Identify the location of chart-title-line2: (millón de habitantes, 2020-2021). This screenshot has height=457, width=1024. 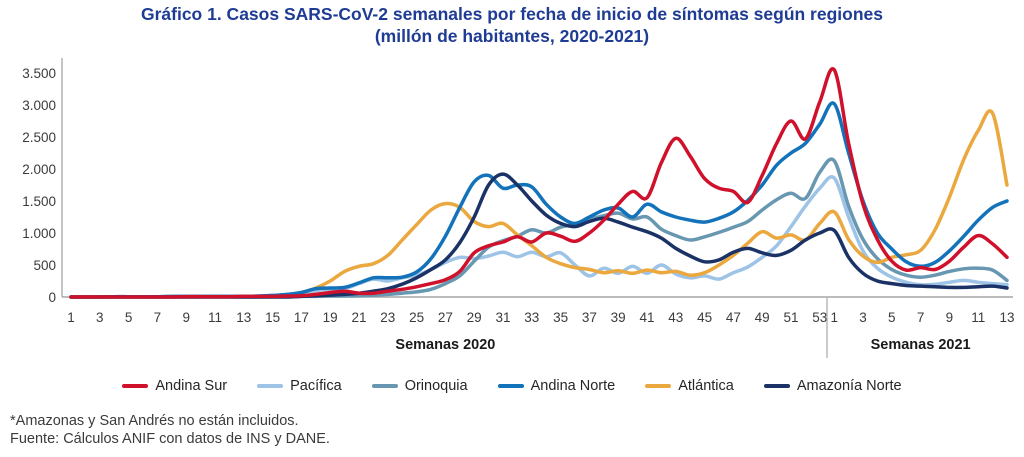
(512, 36).